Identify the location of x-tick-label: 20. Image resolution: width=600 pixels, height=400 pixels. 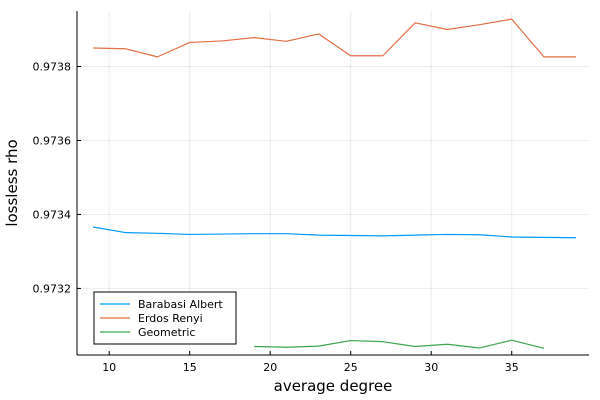
(270, 367).